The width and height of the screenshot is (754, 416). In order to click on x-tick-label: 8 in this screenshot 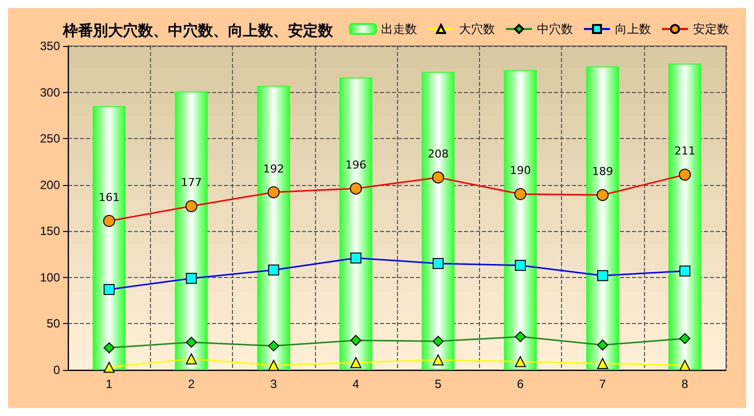, I will do `click(685, 384)`.